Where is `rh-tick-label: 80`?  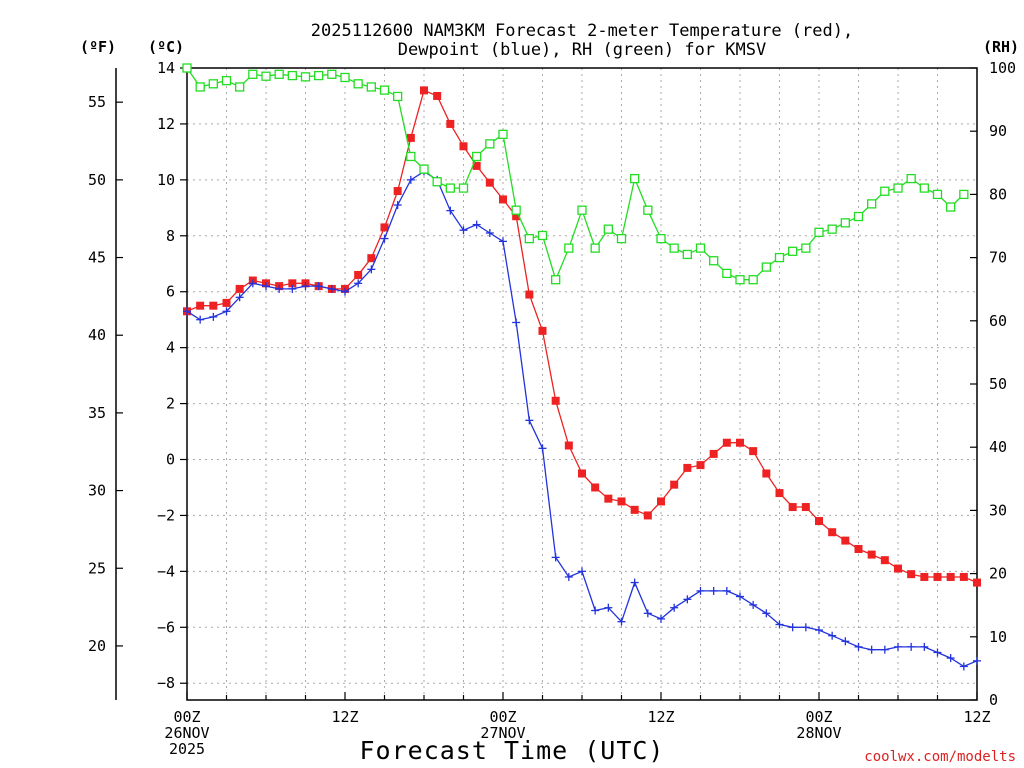
rh-tick-label: 80 is located at coordinates (998, 194).